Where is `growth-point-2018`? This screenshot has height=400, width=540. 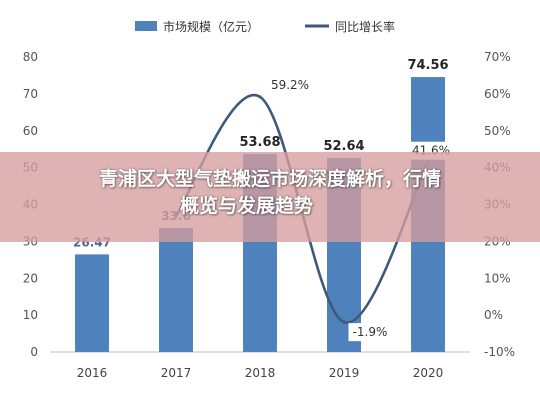 growth-point-2018 is located at coordinates (260, 97).